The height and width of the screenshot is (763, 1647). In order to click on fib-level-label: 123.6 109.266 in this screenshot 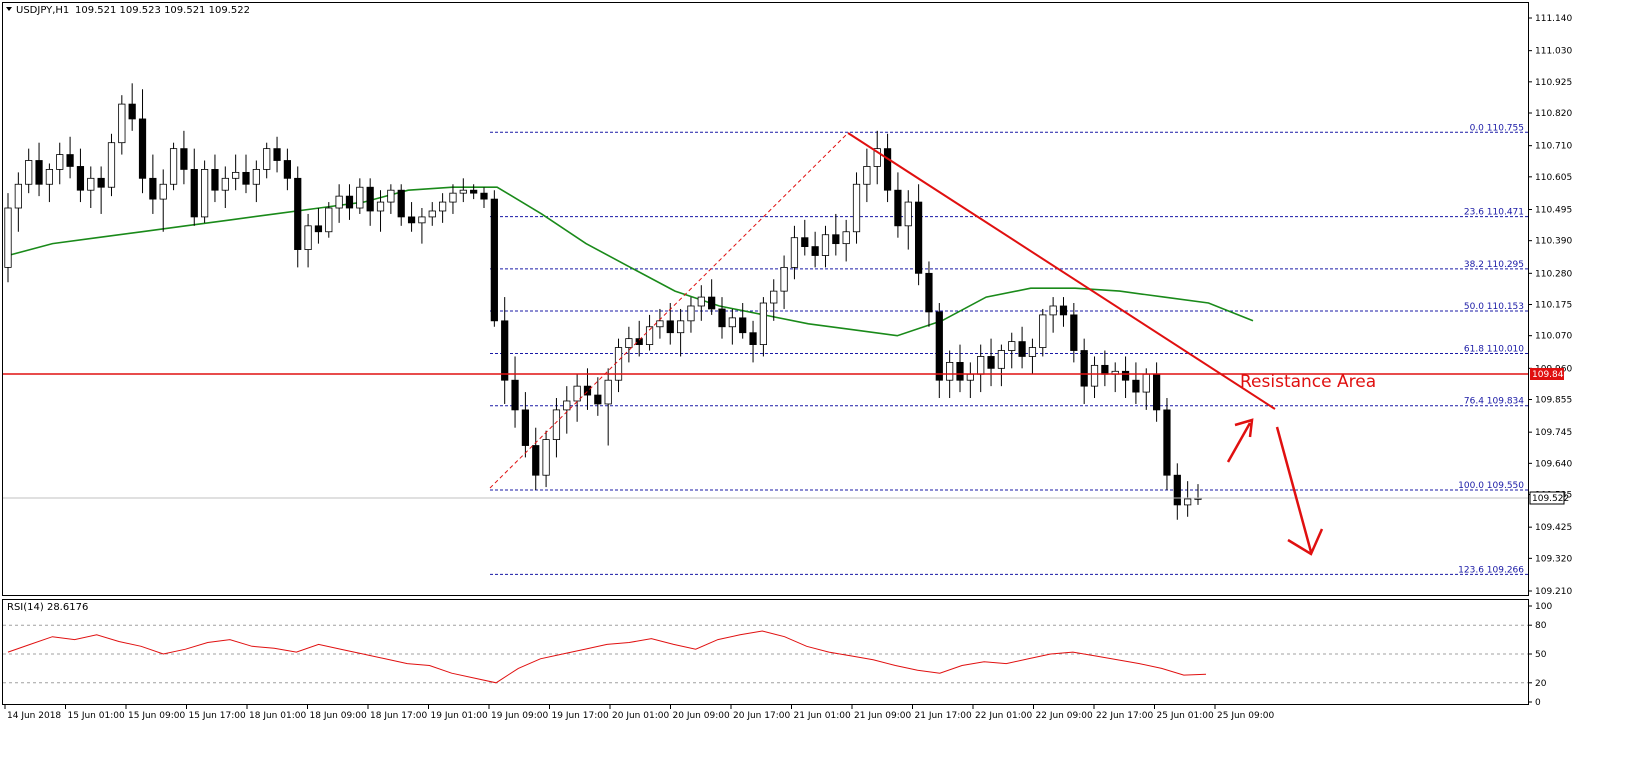, I will do `click(1491, 570)`.